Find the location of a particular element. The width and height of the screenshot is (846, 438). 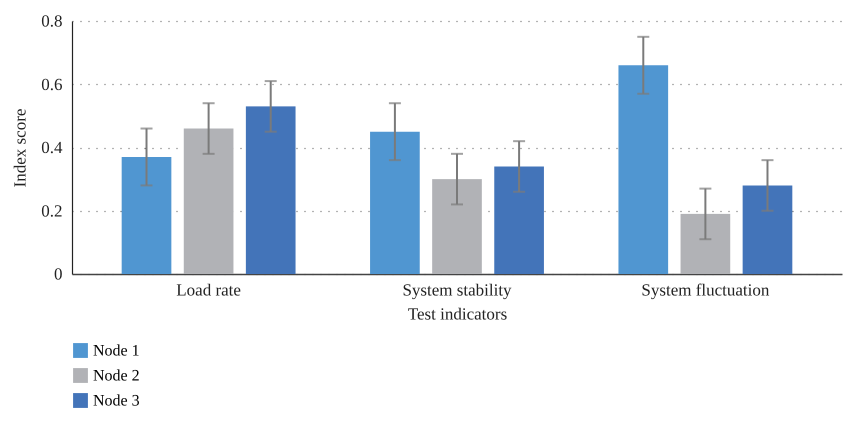

y-tick-label: 0.2 is located at coordinates (51, 210).